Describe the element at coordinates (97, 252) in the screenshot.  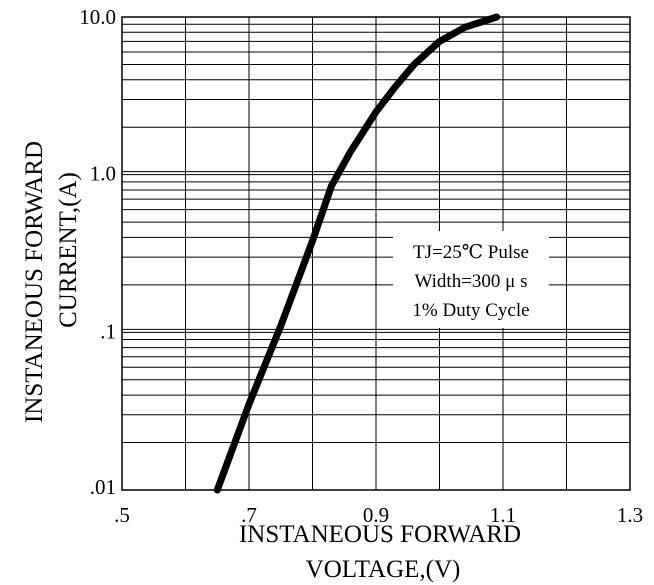
I see `y-tick-labels: .01 .1 1.0 10.0` at that location.